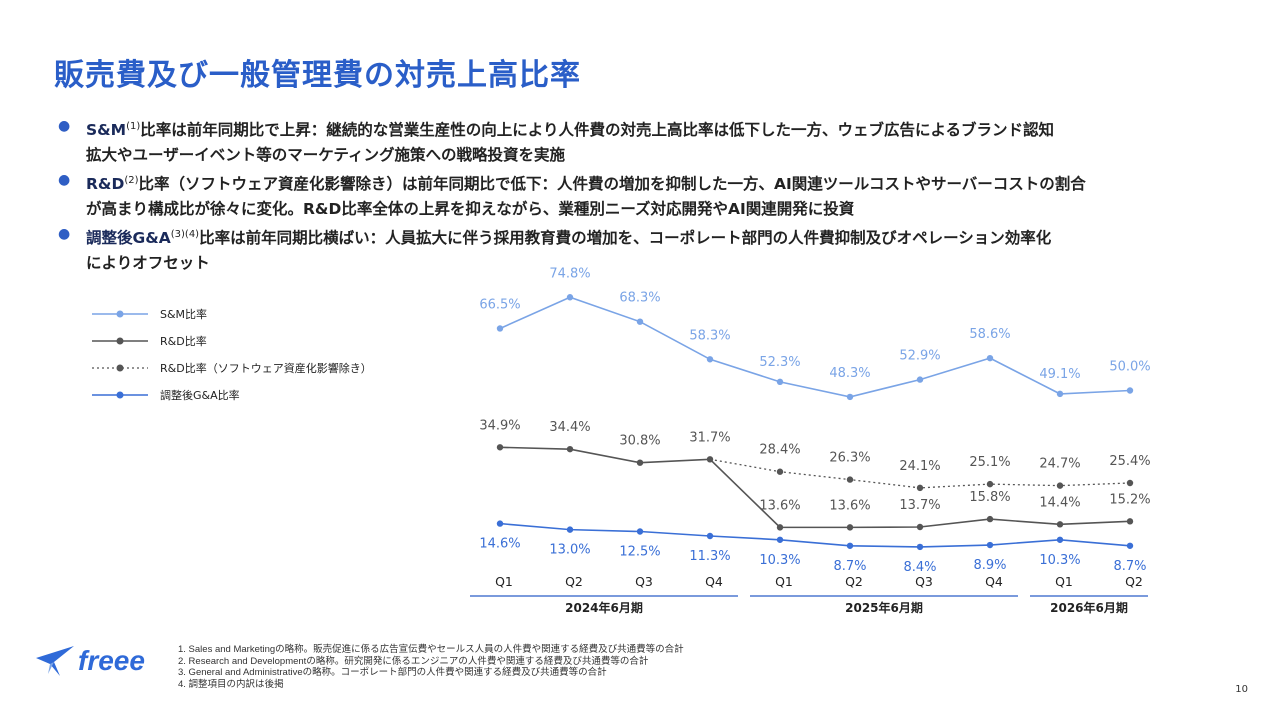  What do you see at coordinates (989, 462) in the screenshot?
I see `data-label-rd_ex: 25.1%` at bounding box center [989, 462].